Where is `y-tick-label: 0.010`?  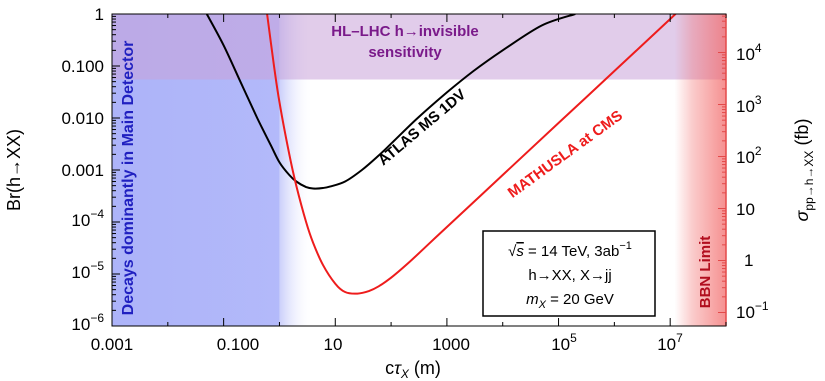
y-tick-label: 0.010 is located at coordinates (82, 118).